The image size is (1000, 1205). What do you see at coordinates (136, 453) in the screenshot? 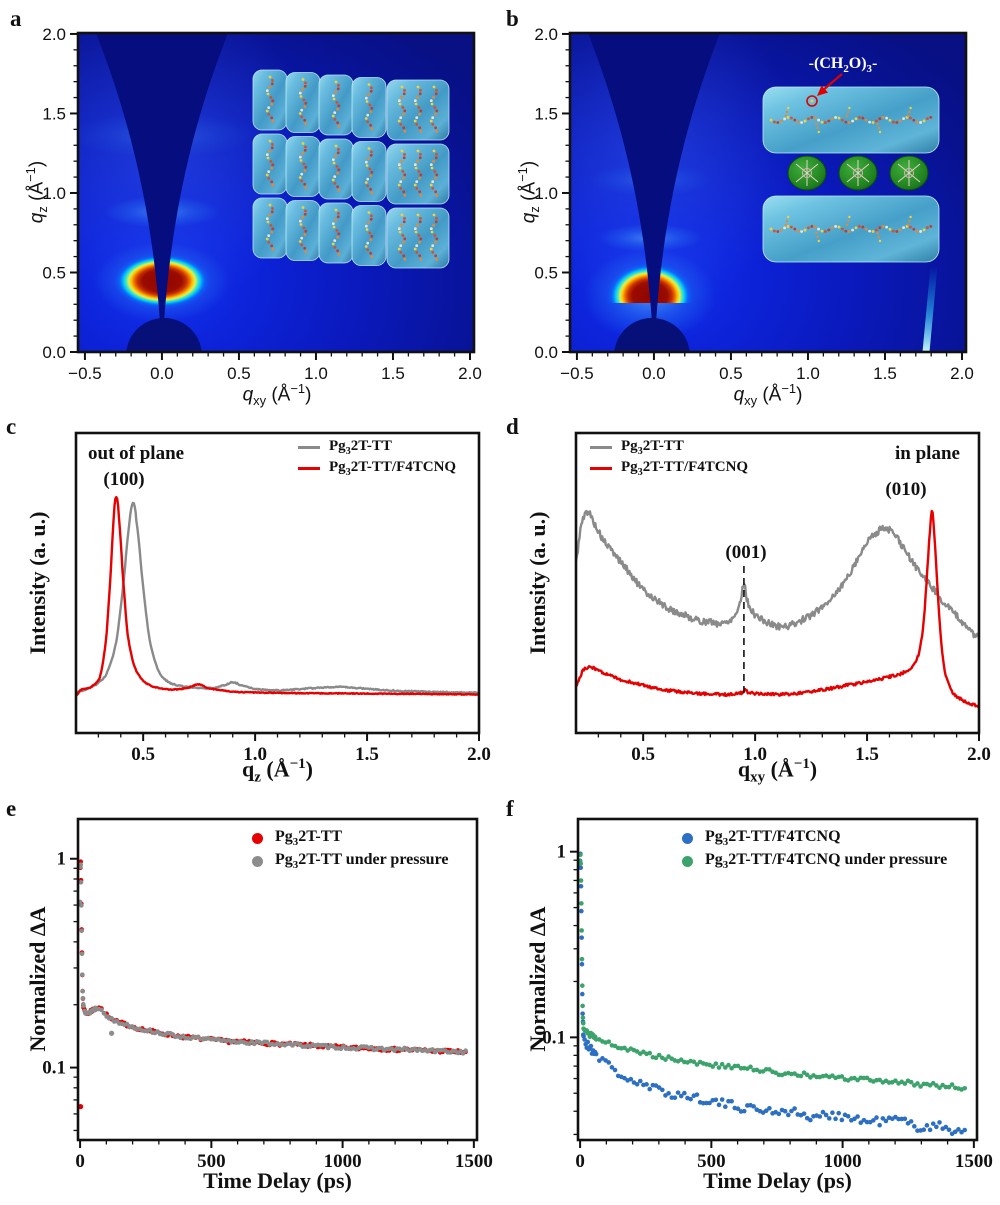
I see `orientation-label-out-of-plane: out of plane` at bounding box center [136, 453].